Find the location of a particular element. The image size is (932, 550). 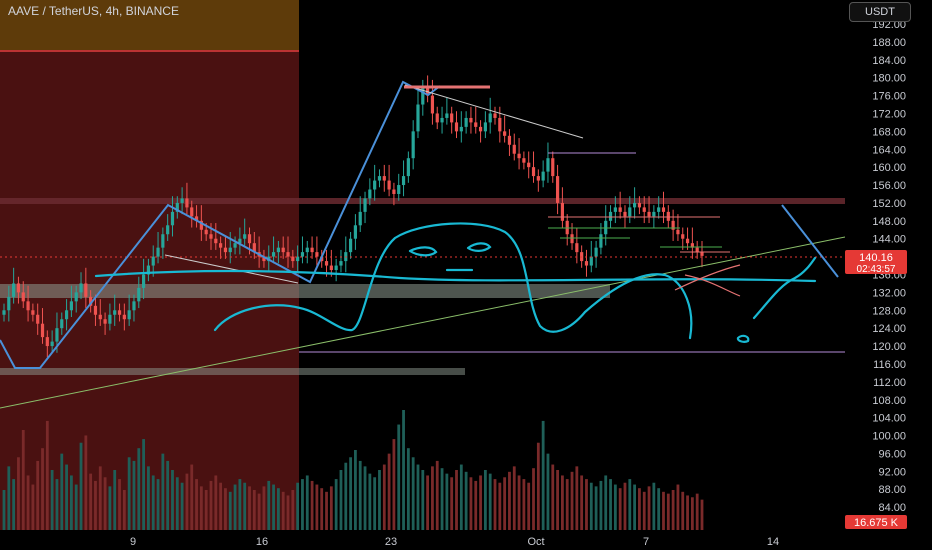

y-tick-label: 156.00 is located at coordinates (889, 186).